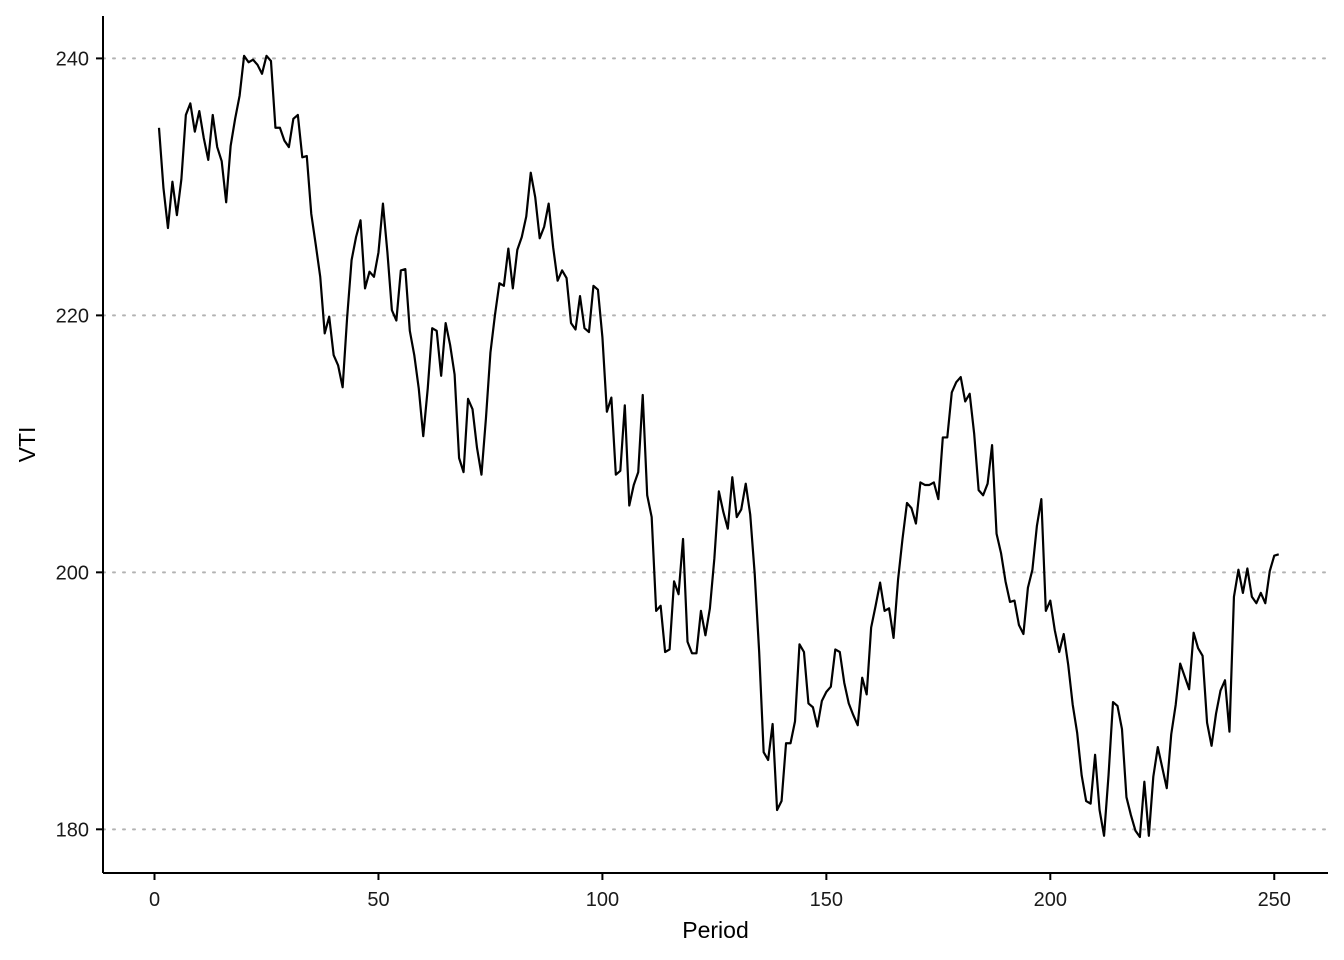 The image size is (1344, 960). I want to click on x-tick-label: 250, so click(1274, 900).